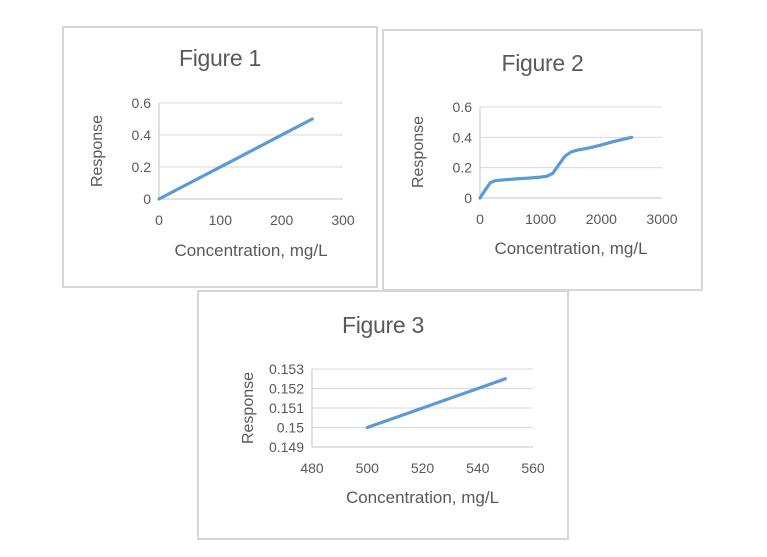  I want to click on figure-3-x-axis-title: Concentration, mg/L, so click(422, 497).